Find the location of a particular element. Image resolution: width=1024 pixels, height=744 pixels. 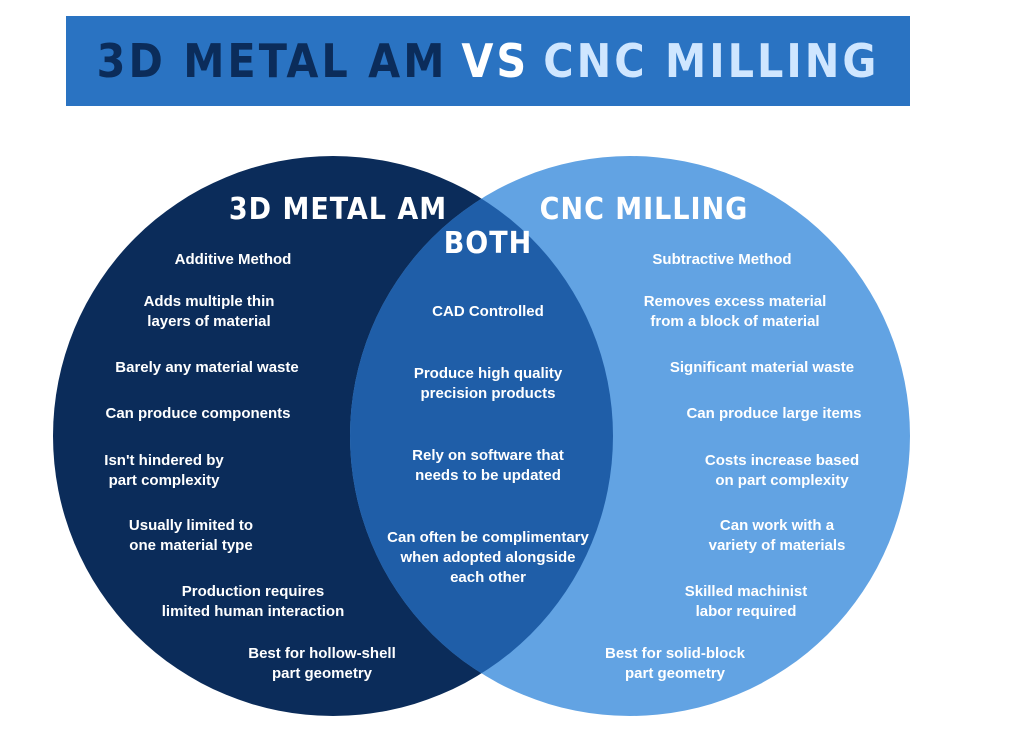

right-item: Best for solid-block part geometry is located at coordinates (675, 663).